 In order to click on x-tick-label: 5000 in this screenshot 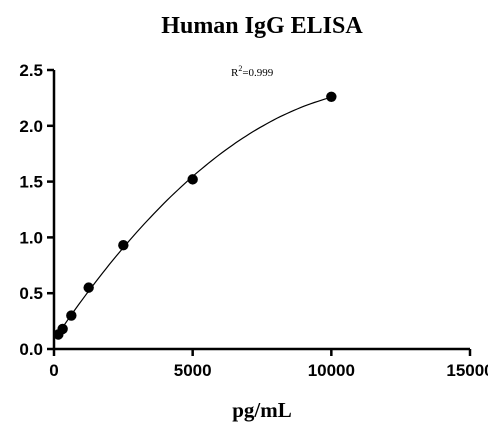, I will do `click(193, 370)`.